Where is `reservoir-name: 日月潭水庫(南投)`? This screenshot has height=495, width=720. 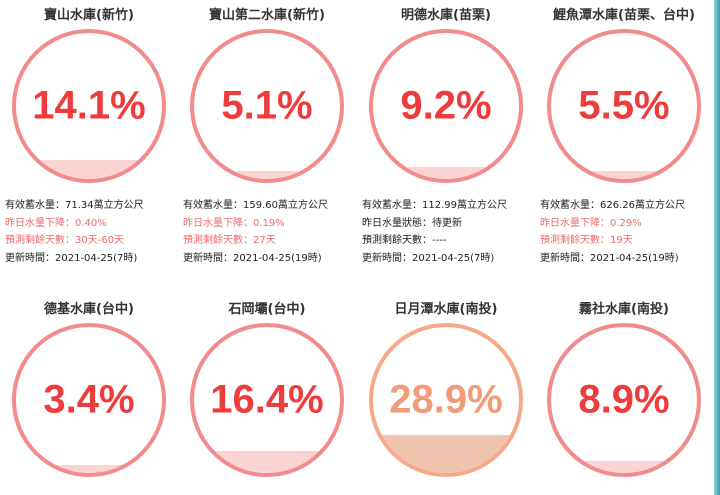 reservoir-name: 日月潭水庫(南投) is located at coordinates (446, 309).